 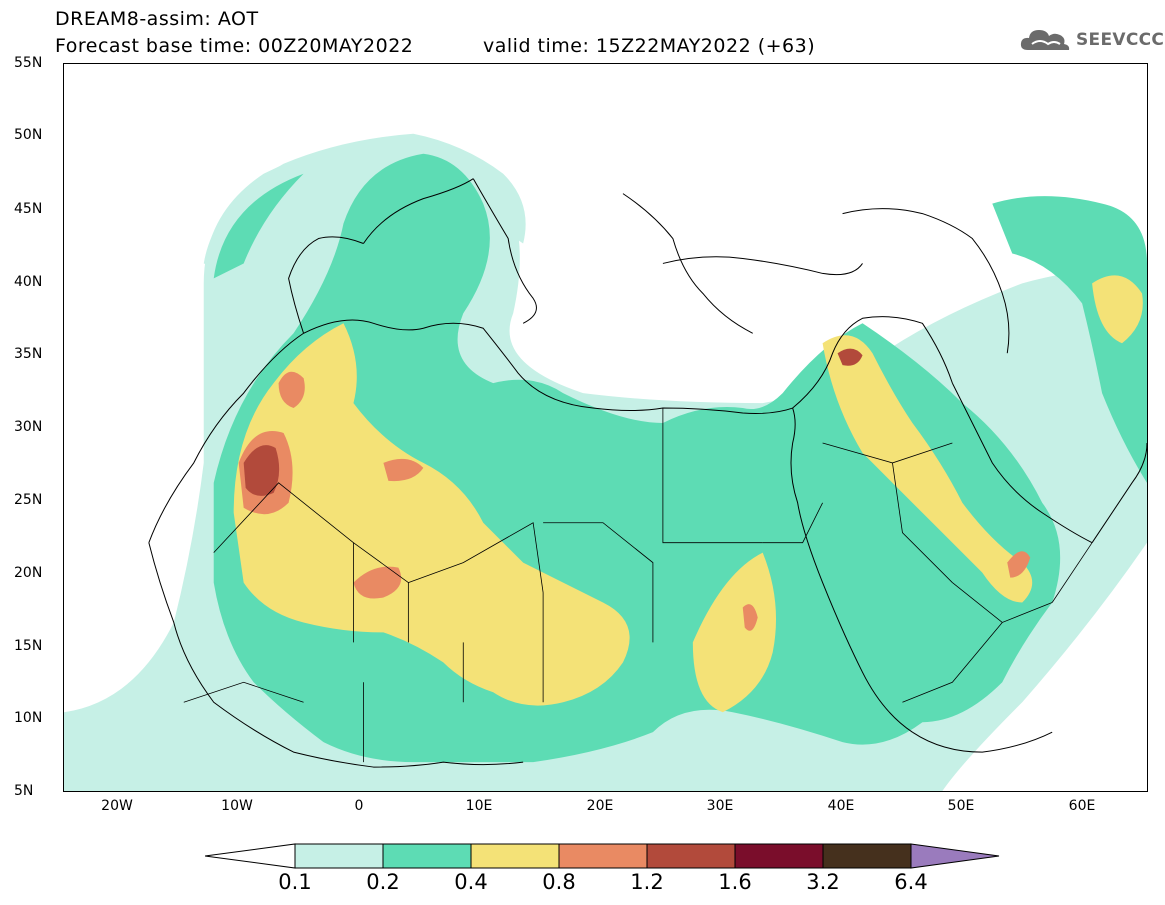 I want to click on lat-label-40n: 40N, so click(x=28, y=282).